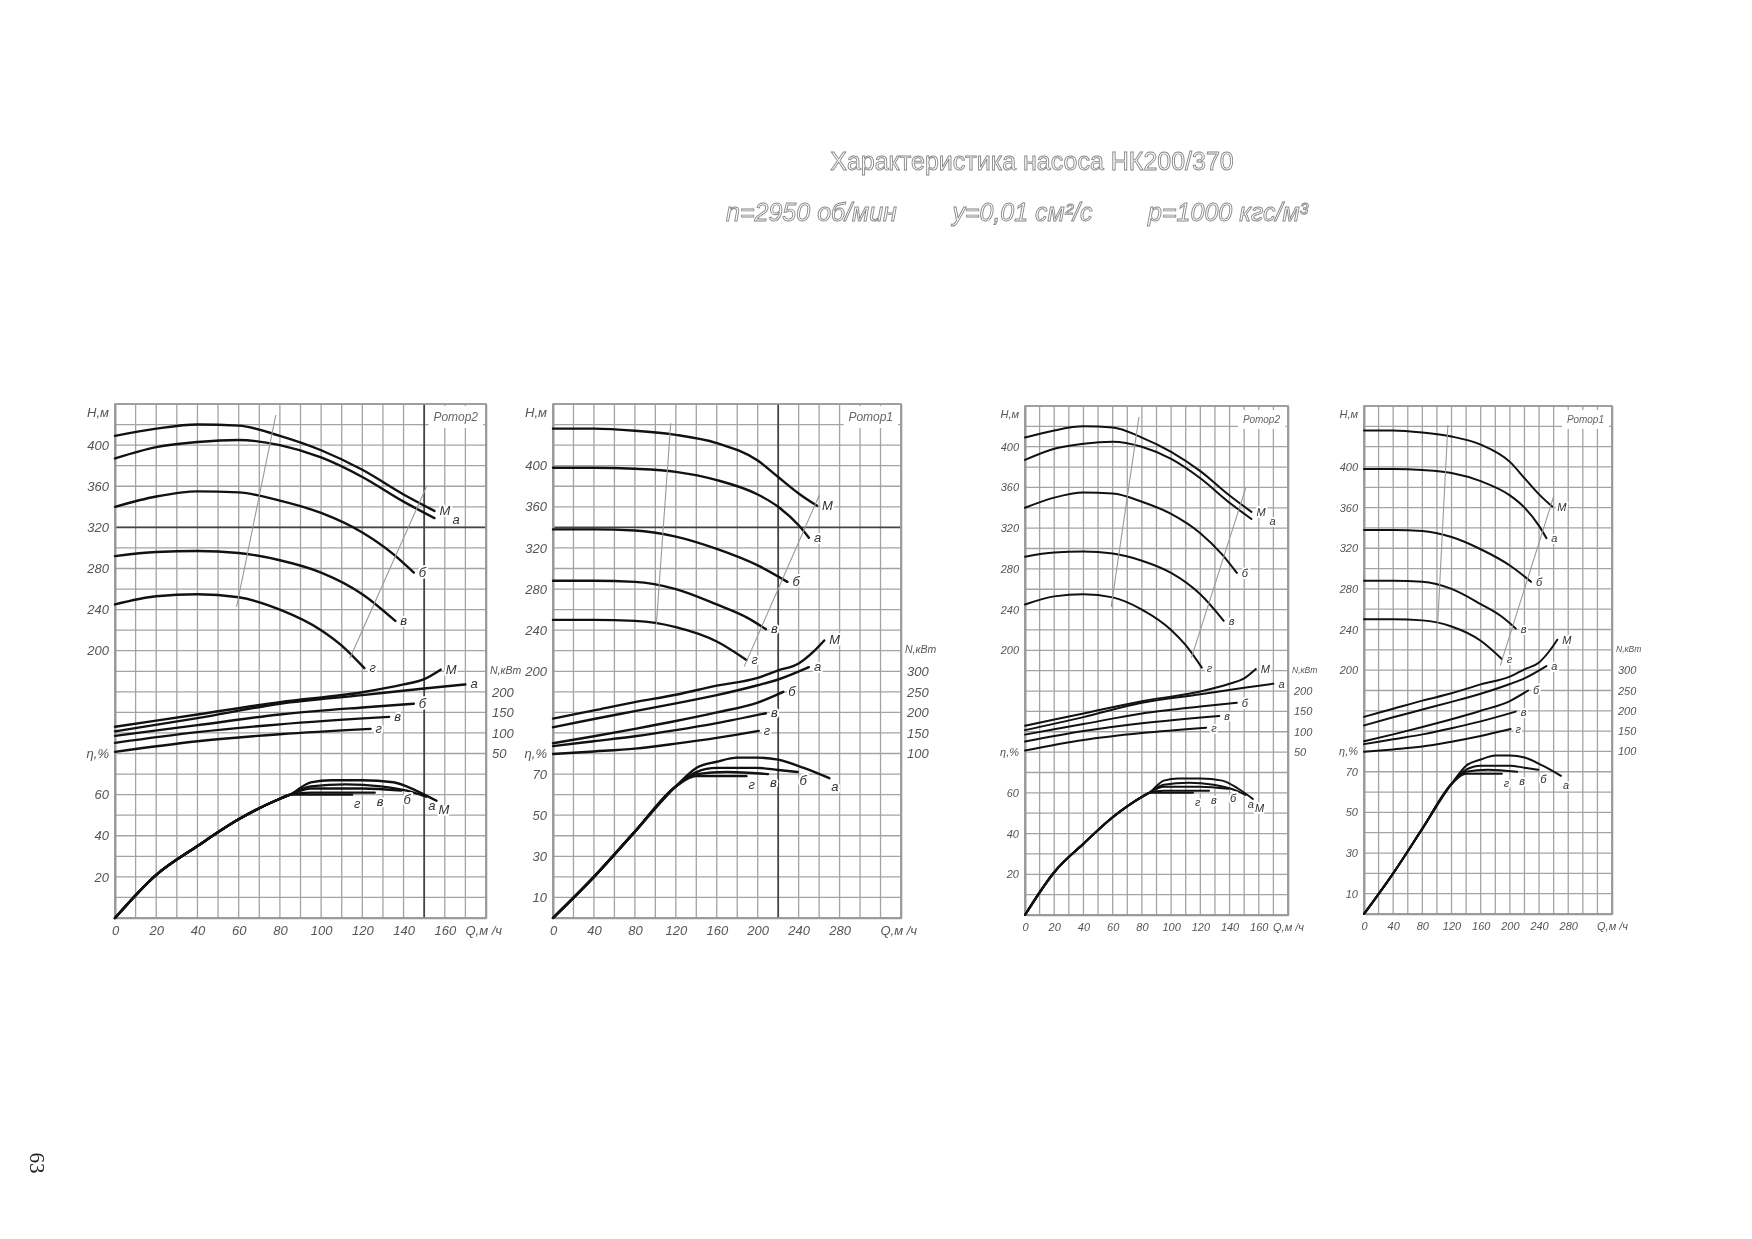 The width and height of the screenshot is (1752, 1239). Describe the element at coordinates (1017, 212) in the screenshot. I see `chart-subtitle: n=2950 об/мин у=0,01 см²/с р=1000 кгс/м³` at that location.